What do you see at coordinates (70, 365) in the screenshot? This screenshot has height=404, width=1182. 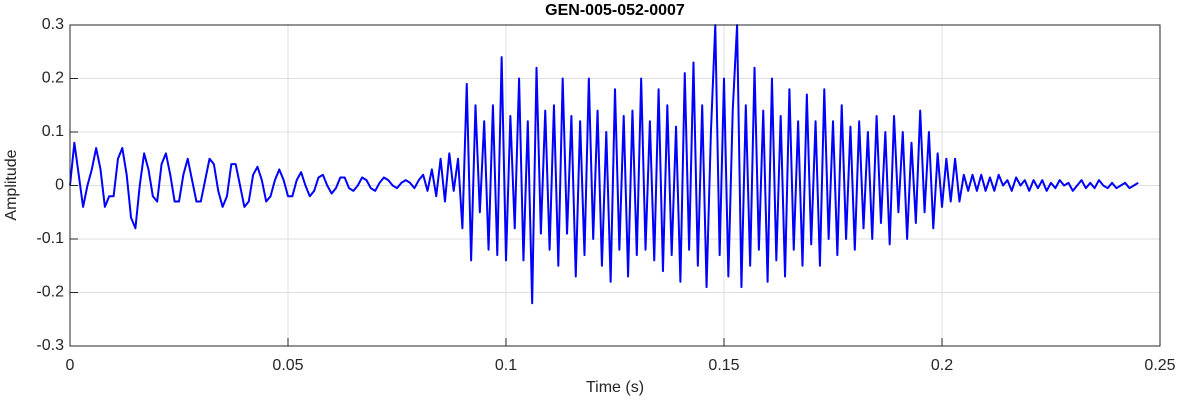 I see `x-tick-label: 0` at bounding box center [70, 365].